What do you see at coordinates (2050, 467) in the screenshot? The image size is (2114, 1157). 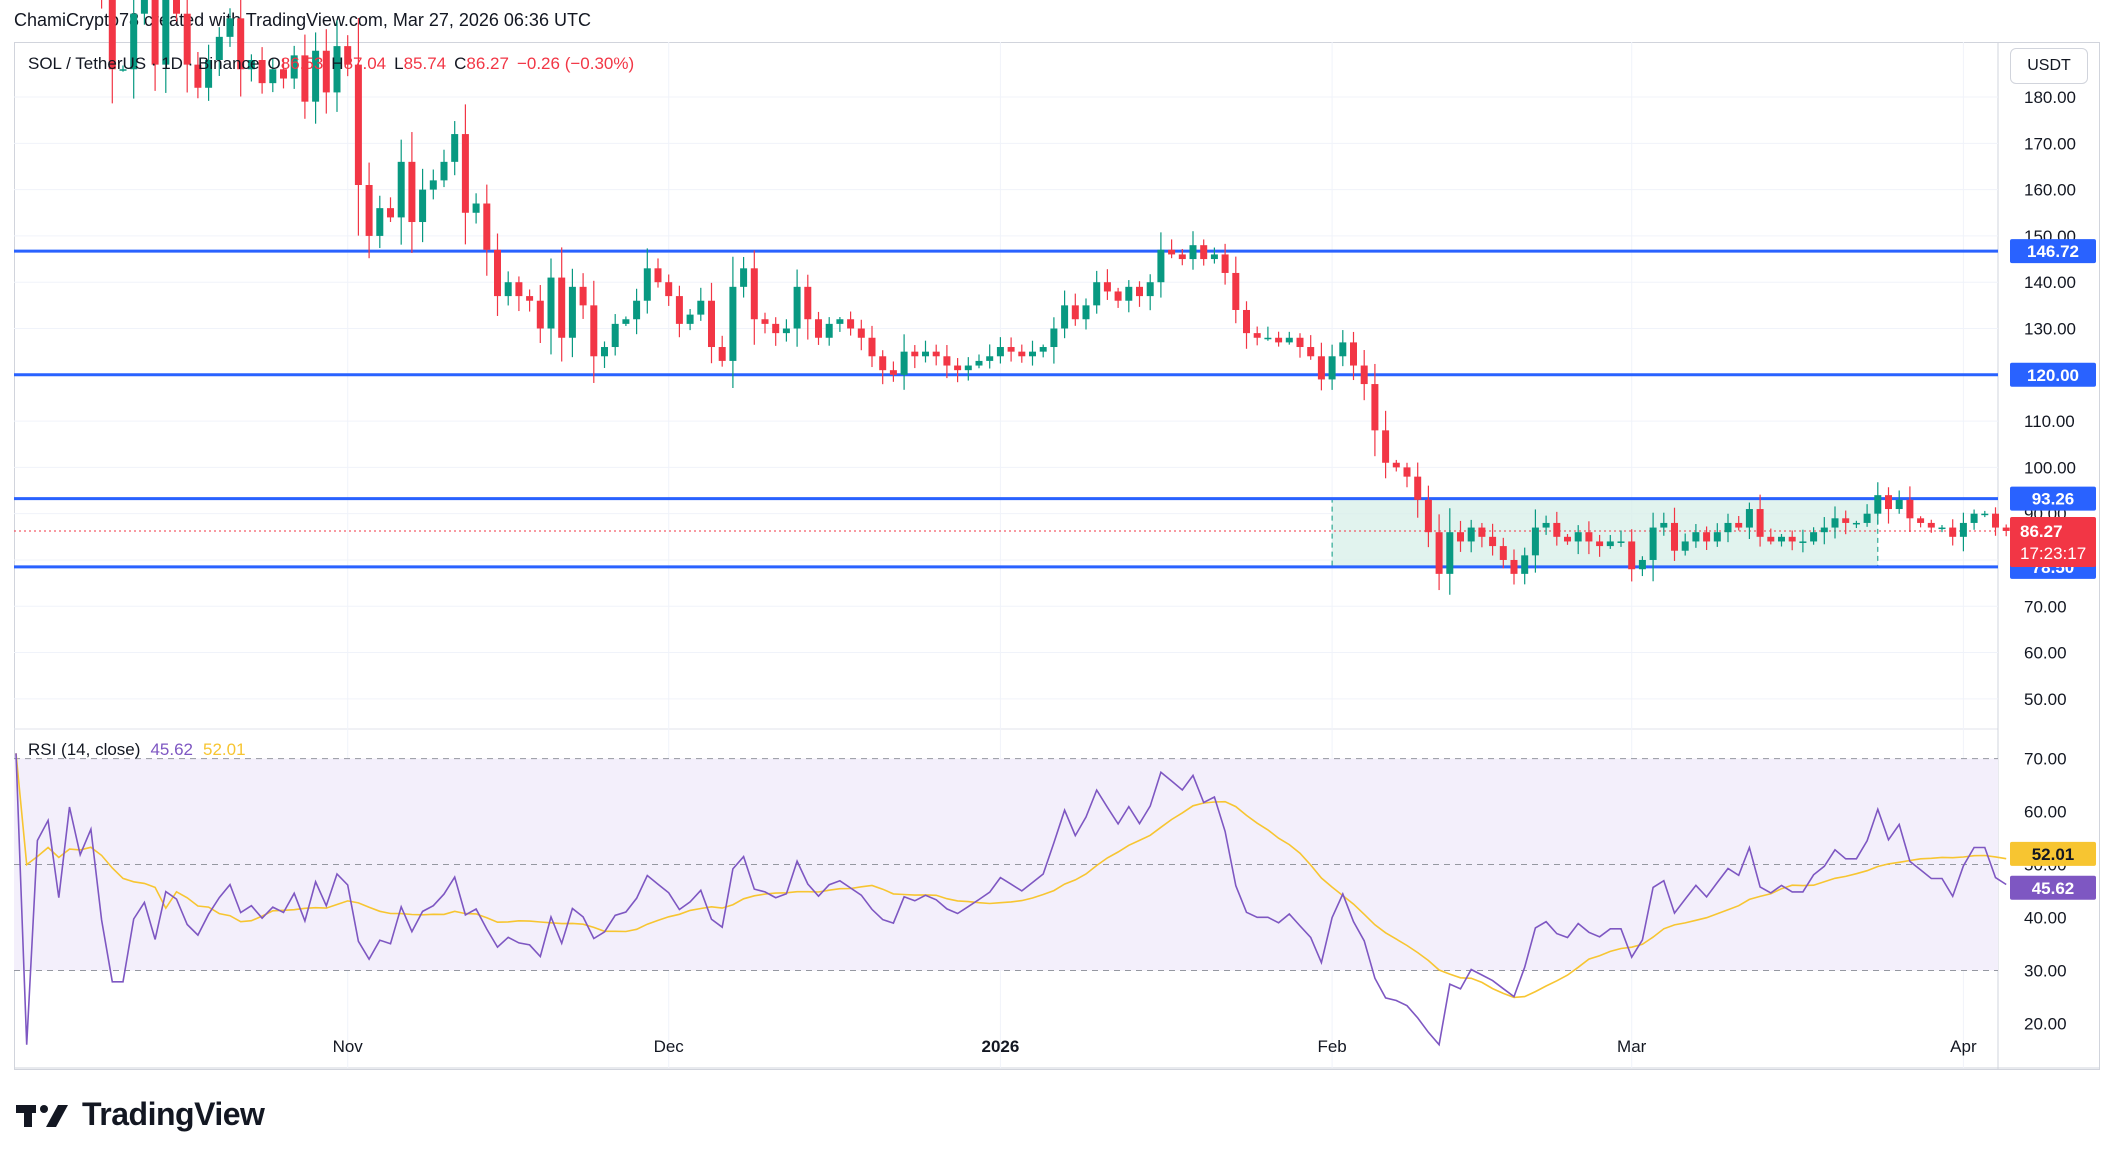 I see `price-tick-label: 100.00` at bounding box center [2050, 467].